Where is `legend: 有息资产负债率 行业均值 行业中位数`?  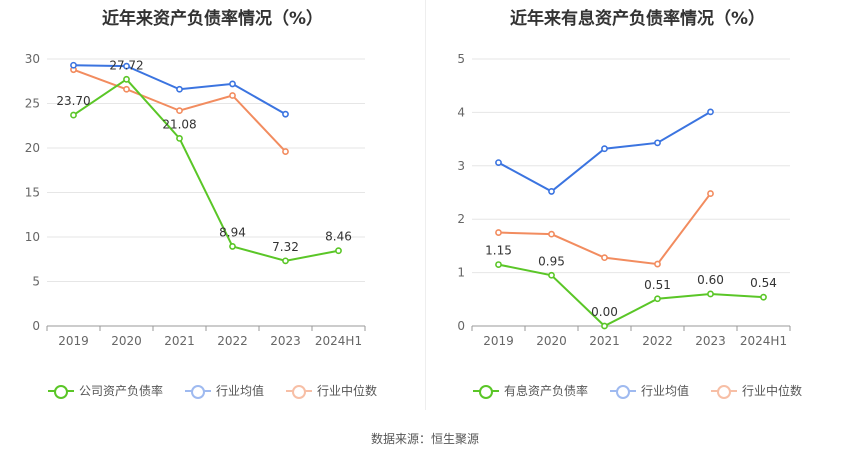
legend: 有息资产负债率 行业均值 行业中位数 is located at coordinates (637, 390).